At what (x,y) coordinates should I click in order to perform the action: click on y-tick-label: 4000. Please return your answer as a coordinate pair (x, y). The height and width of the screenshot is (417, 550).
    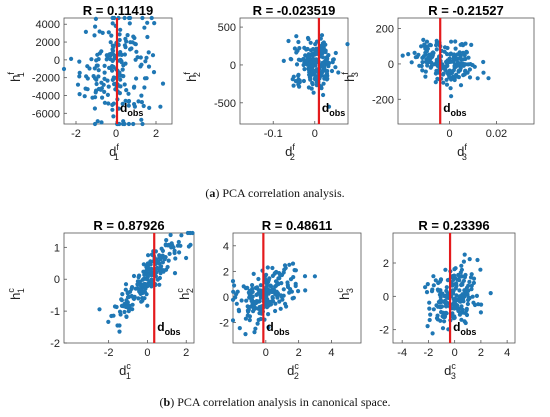
    Looking at the image, I should click on (48, 25).